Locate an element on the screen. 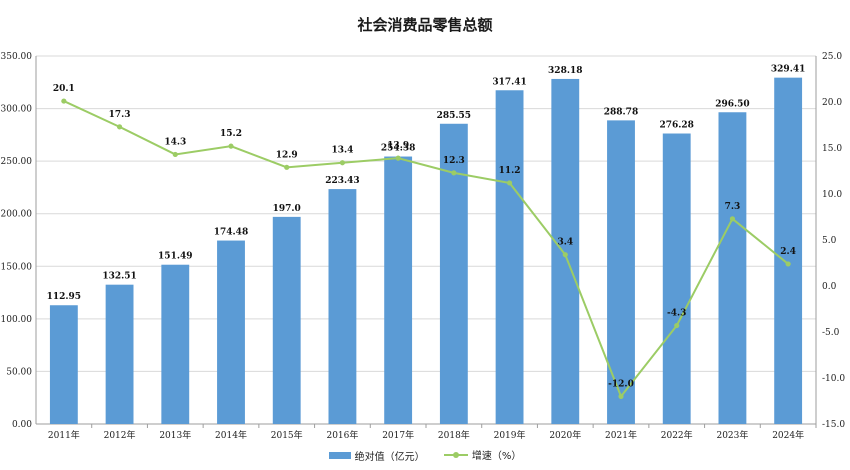  line-data-label: 13.4 is located at coordinates (342, 151).